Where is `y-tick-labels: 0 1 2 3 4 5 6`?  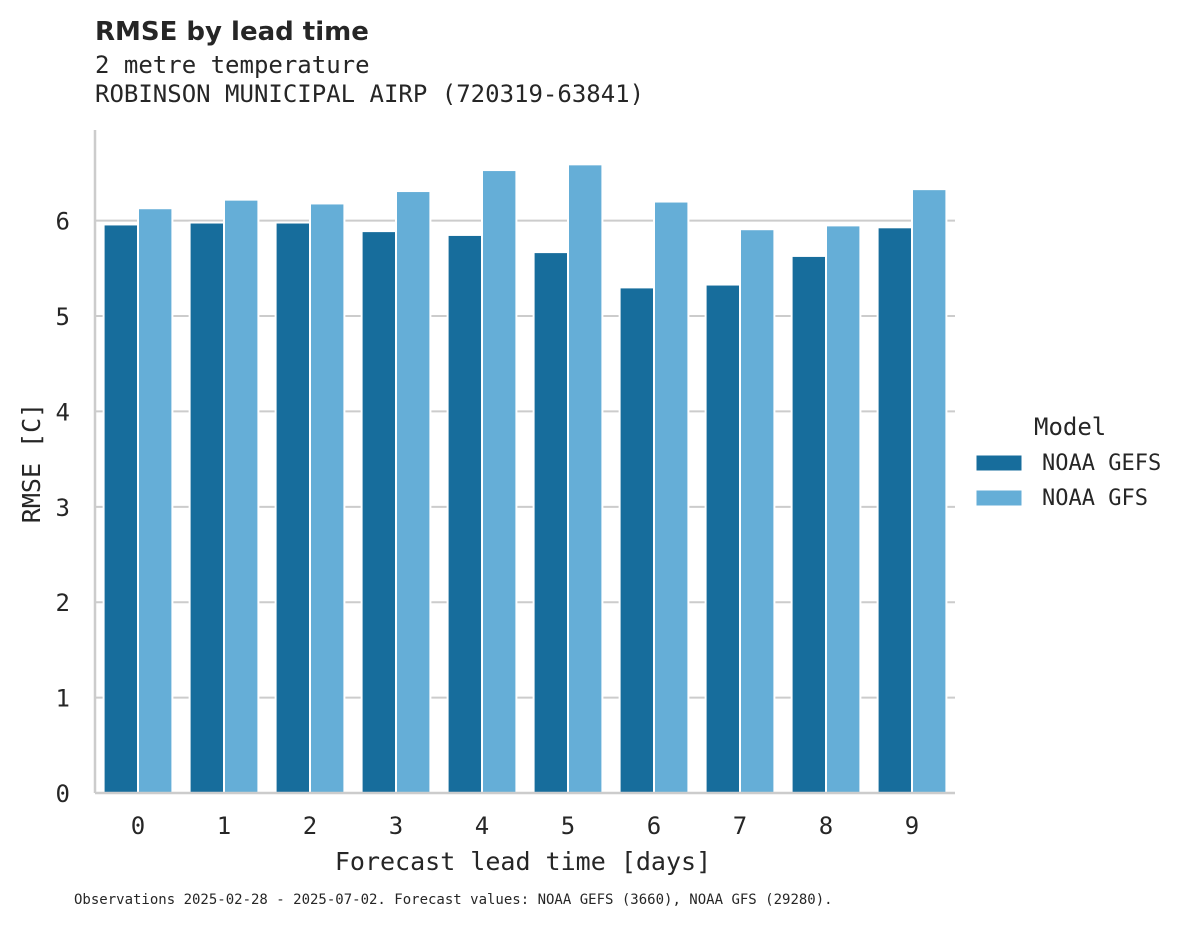 y-tick-labels: 0 1 2 3 4 5 6 is located at coordinates (63, 508).